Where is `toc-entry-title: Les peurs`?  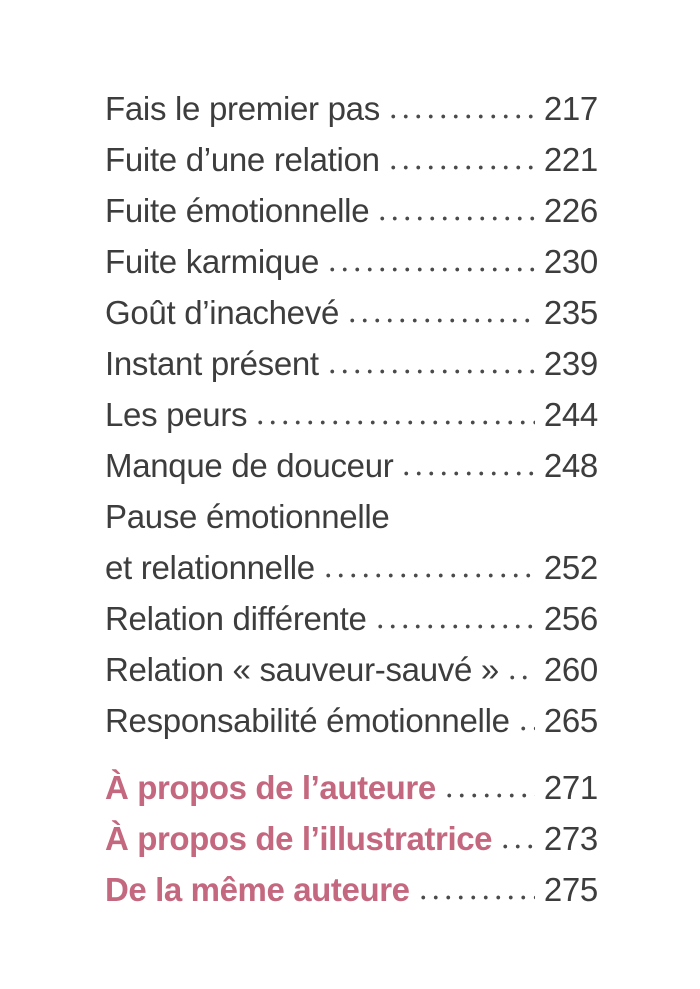
toc-entry-title: Les peurs is located at coordinates (176, 414).